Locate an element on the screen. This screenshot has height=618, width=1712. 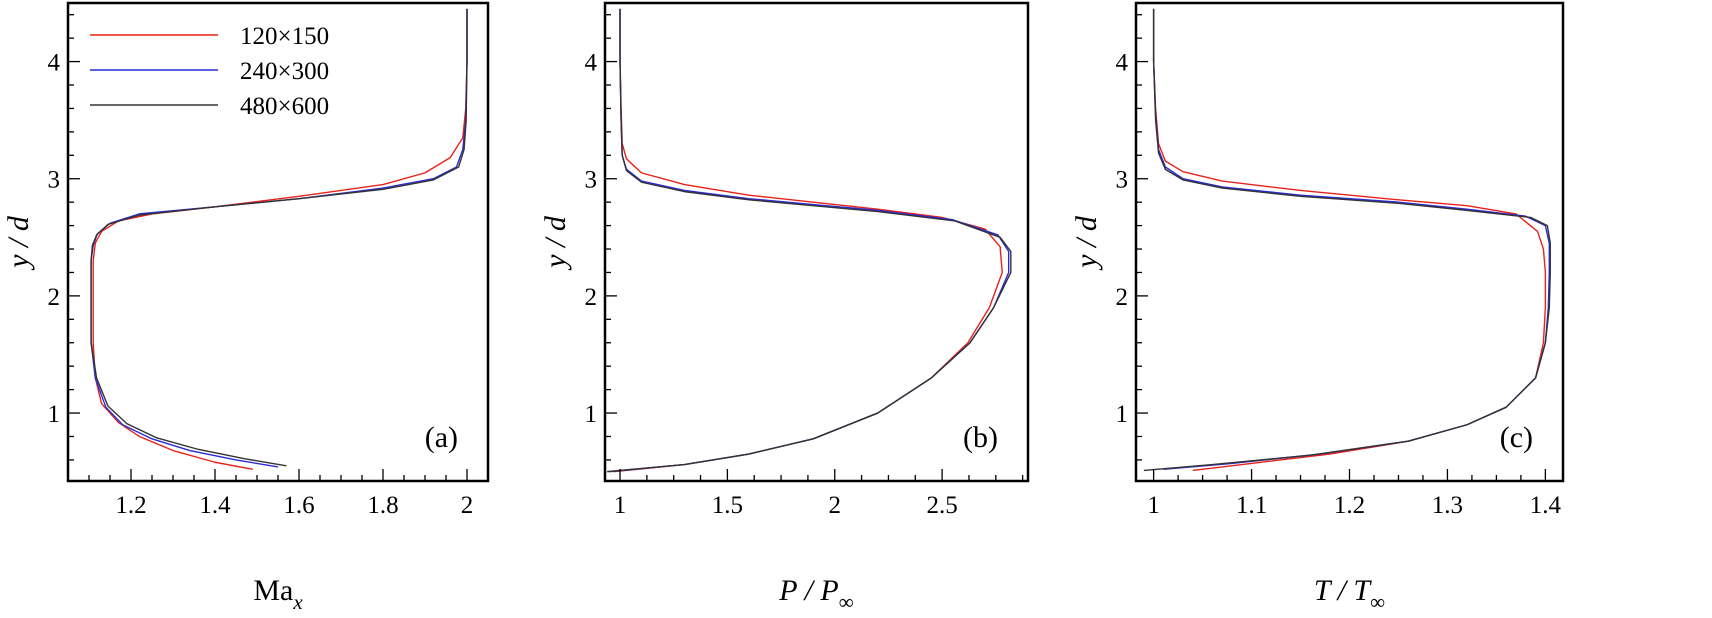
panel-label: (a) is located at coordinates (441, 437).